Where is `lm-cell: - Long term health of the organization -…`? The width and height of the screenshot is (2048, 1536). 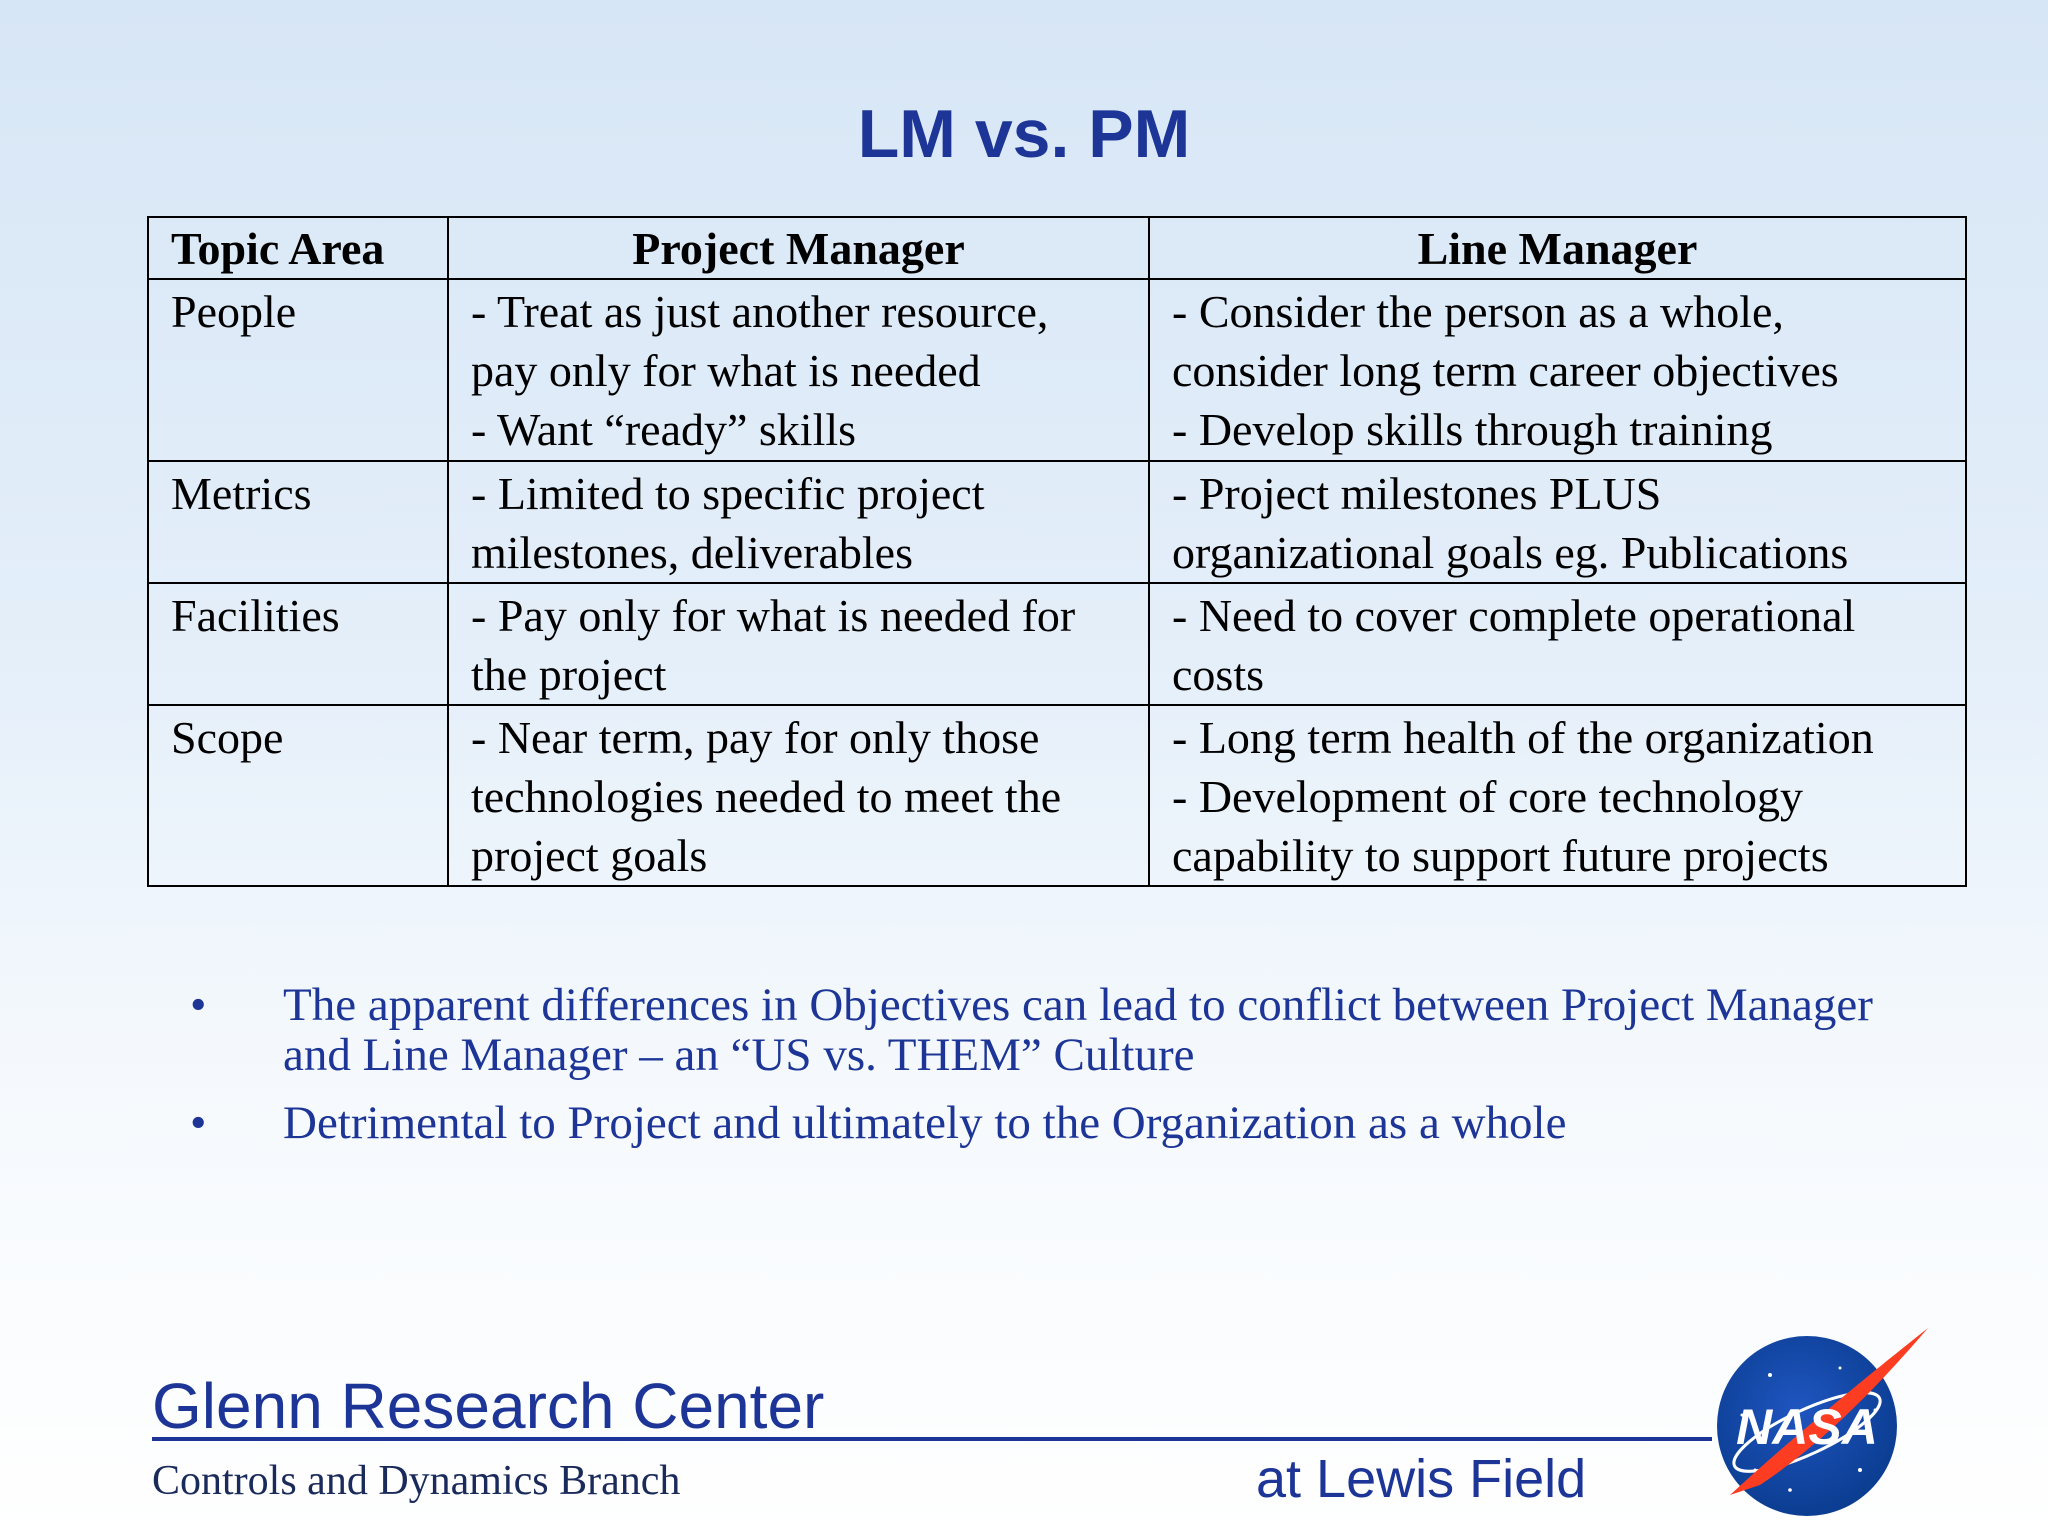 lm-cell: - Long term health of the organization -… is located at coordinates (1557, 795).